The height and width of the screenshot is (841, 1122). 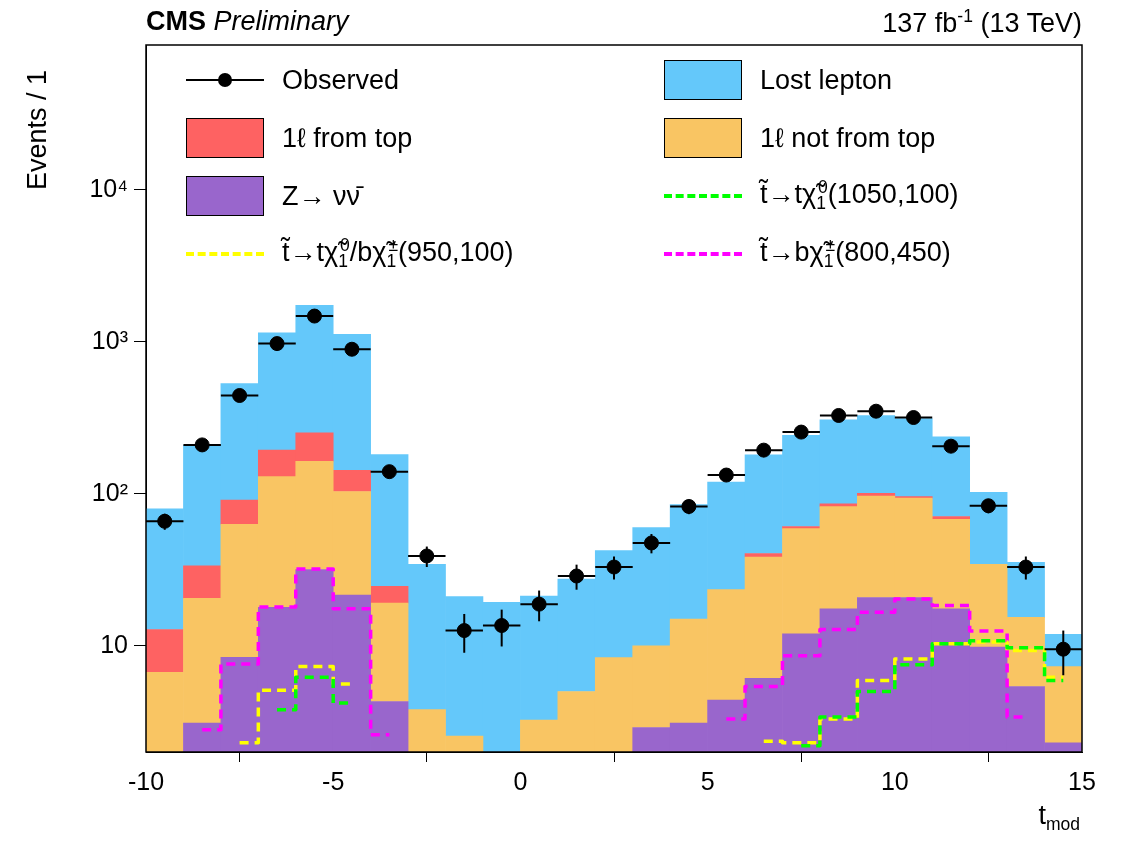 I want to click on x-tick-label: 0, so click(x=520, y=780).